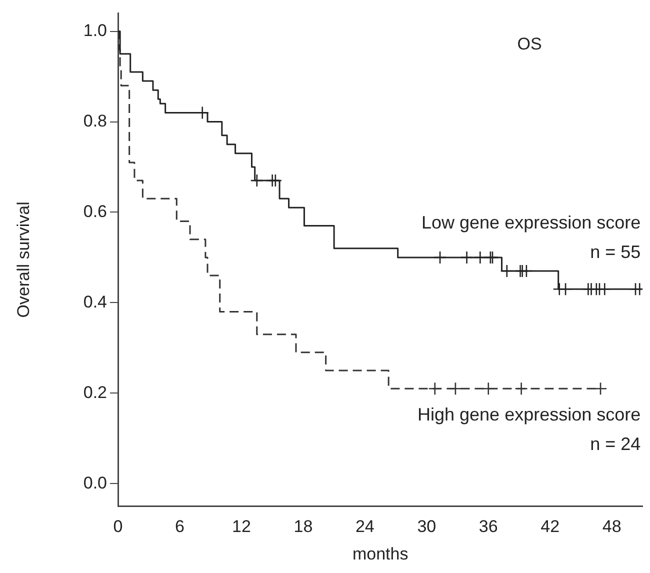 This screenshot has width=650, height=573. What do you see at coordinates (364, 526) in the screenshot?
I see `x-tick-label: 24` at bounding box center [364, 526].